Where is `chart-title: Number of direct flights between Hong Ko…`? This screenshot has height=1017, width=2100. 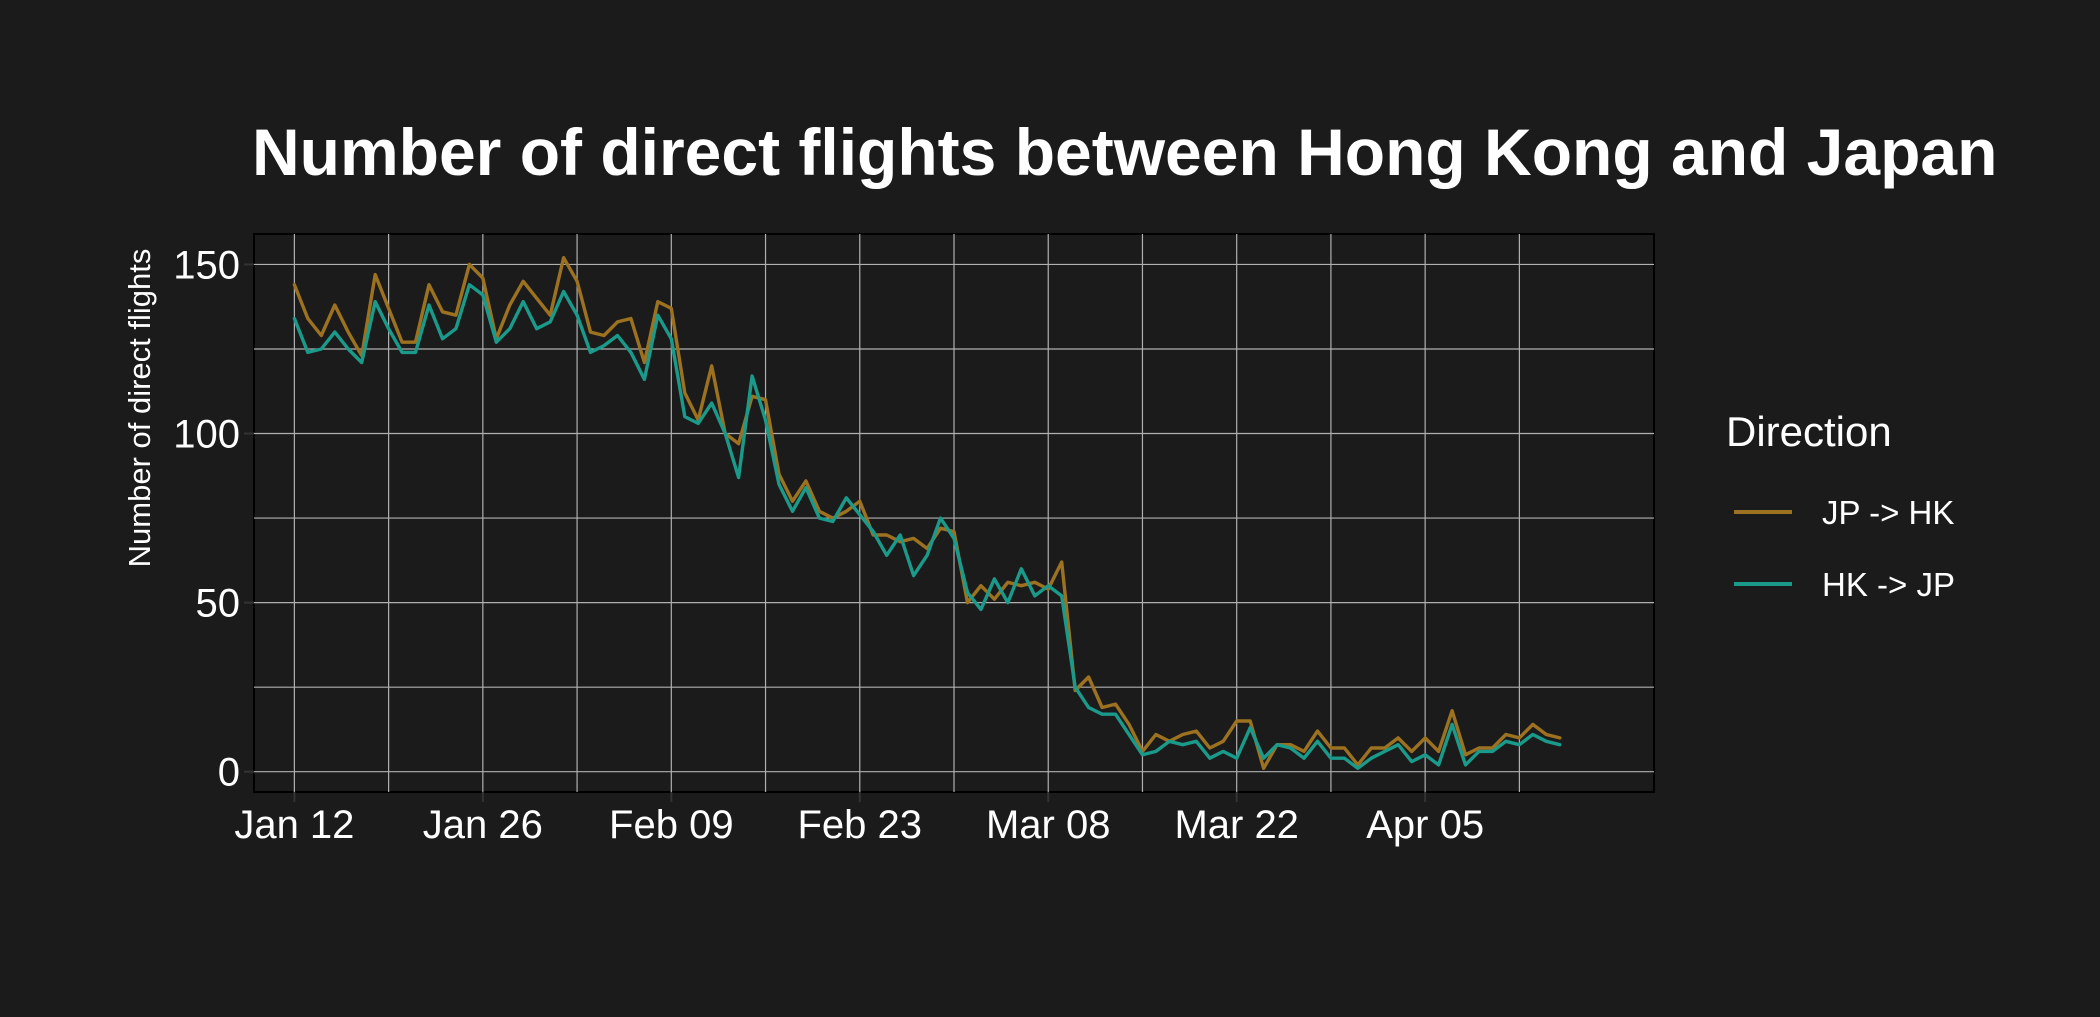 chart-title: Number of direct flights between Hong Ko… is located at coordinates (1124, 152).